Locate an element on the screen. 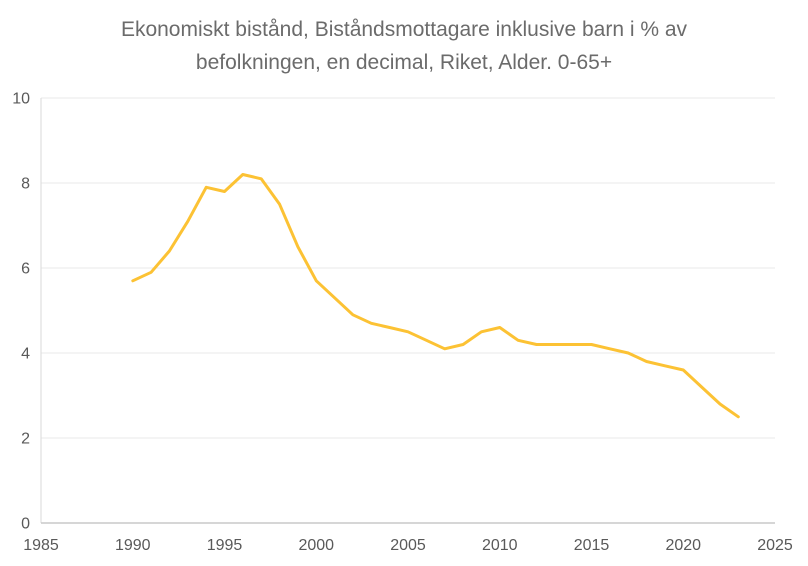  x-tick-label-2010: 2010 is located at coordinates (500, 545).